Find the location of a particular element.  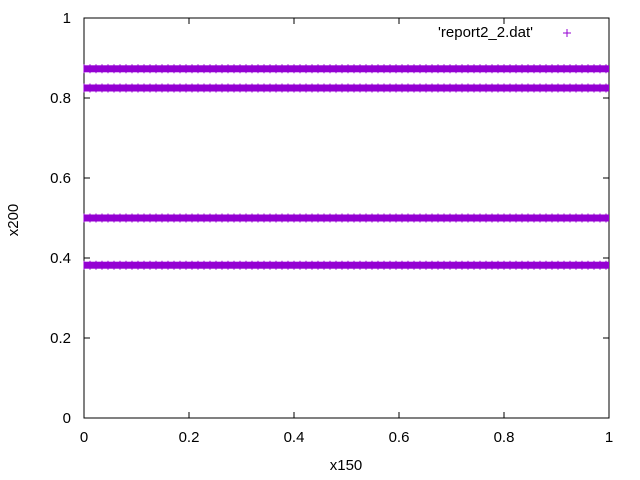

legend-label: 'report2_2.dat' is located at coordinates (485, 32).